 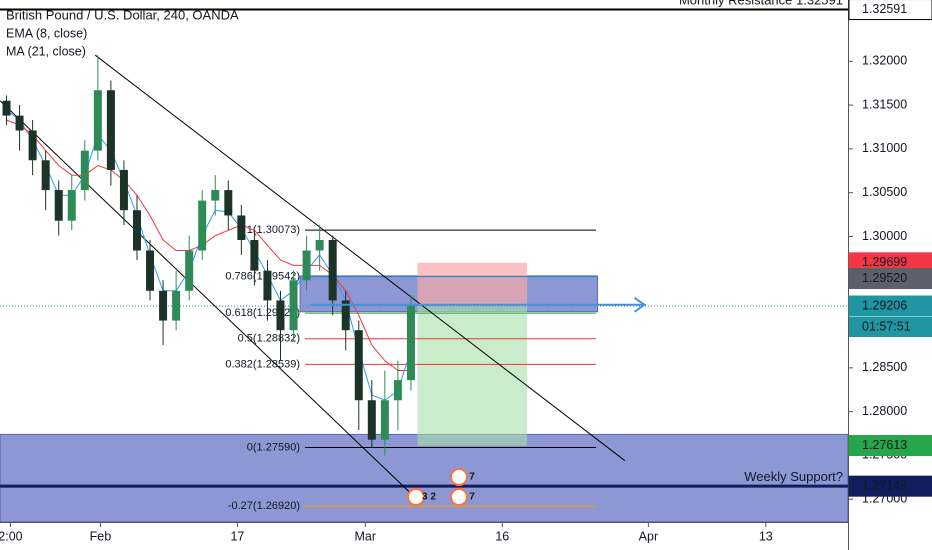 What do you see at coordinates (766, 536) in the screenshot?
I see `x-tick-label: 13` at bounding box center [766, 536].